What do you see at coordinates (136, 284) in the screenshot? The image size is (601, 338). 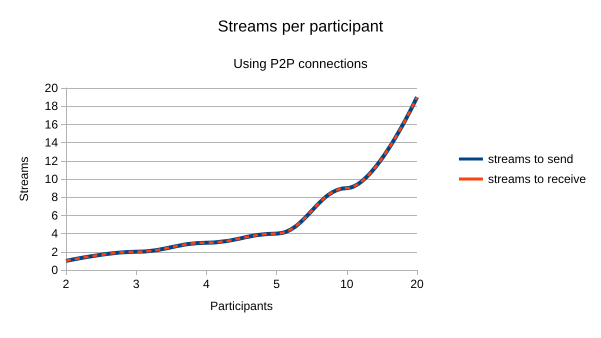 I see `x-tick-label: 3` at bounding box center [136, 284].